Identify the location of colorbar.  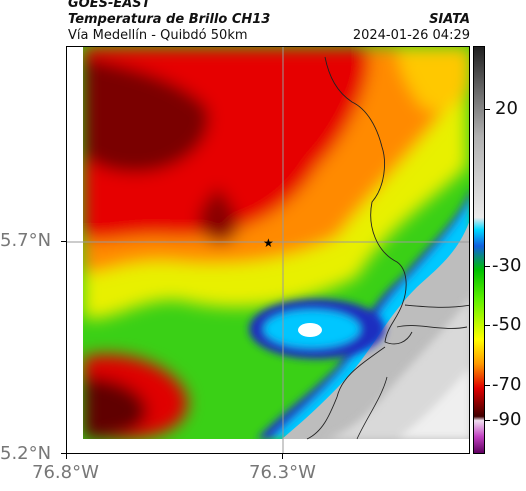
(479, 250).